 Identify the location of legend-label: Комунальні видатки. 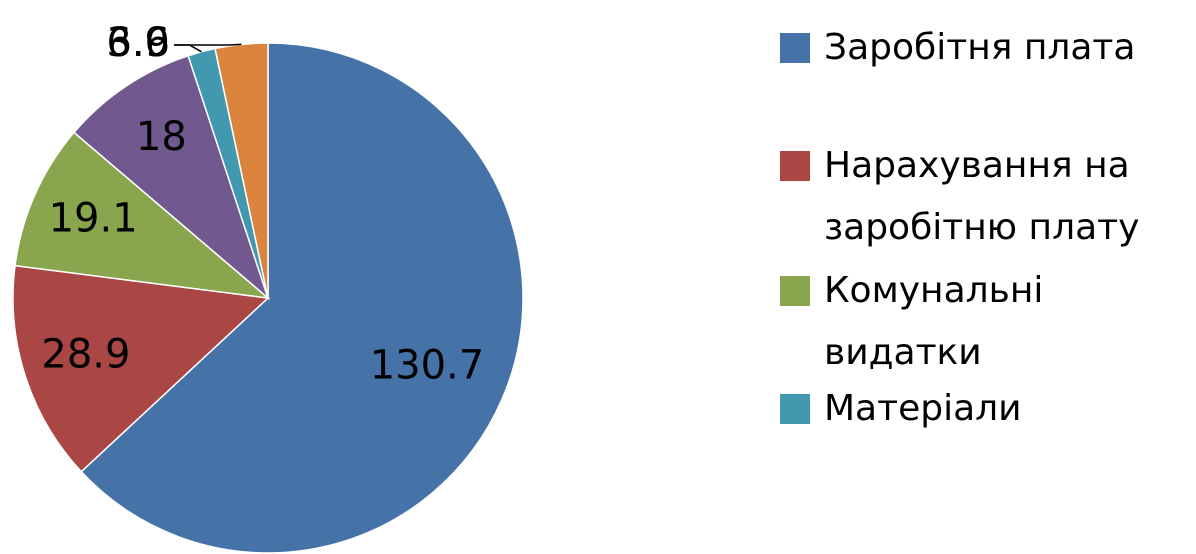
(934, 321).